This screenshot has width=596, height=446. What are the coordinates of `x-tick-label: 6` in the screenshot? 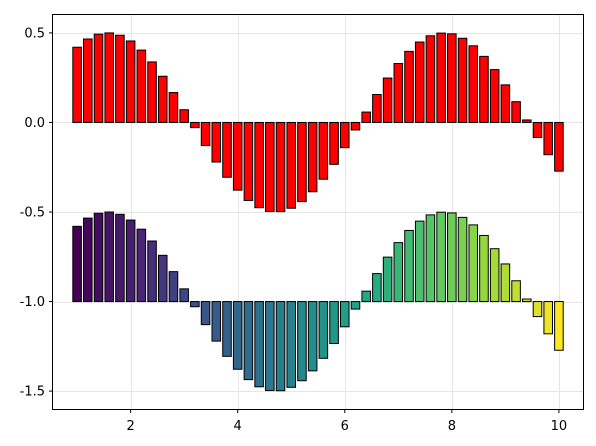 It's located at (345, 426).